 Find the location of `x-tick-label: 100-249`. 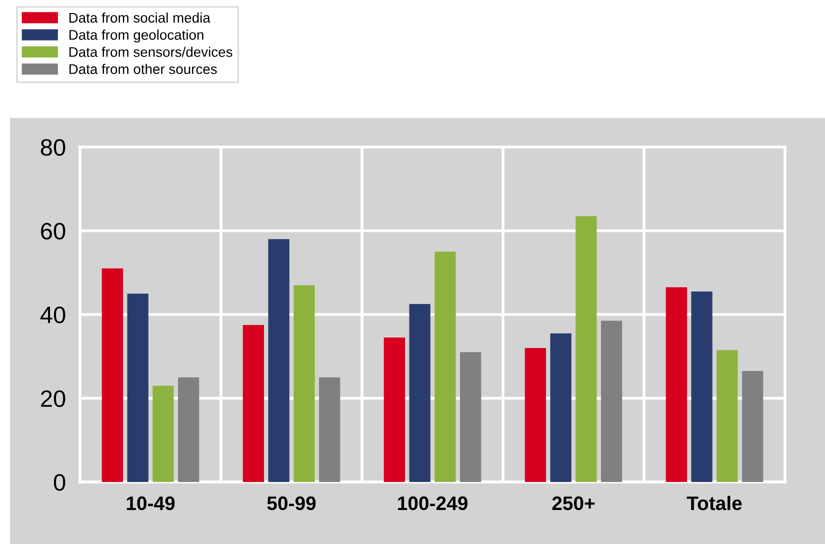

x-tick-label: 100-249 is located at coordinates (433, 503).